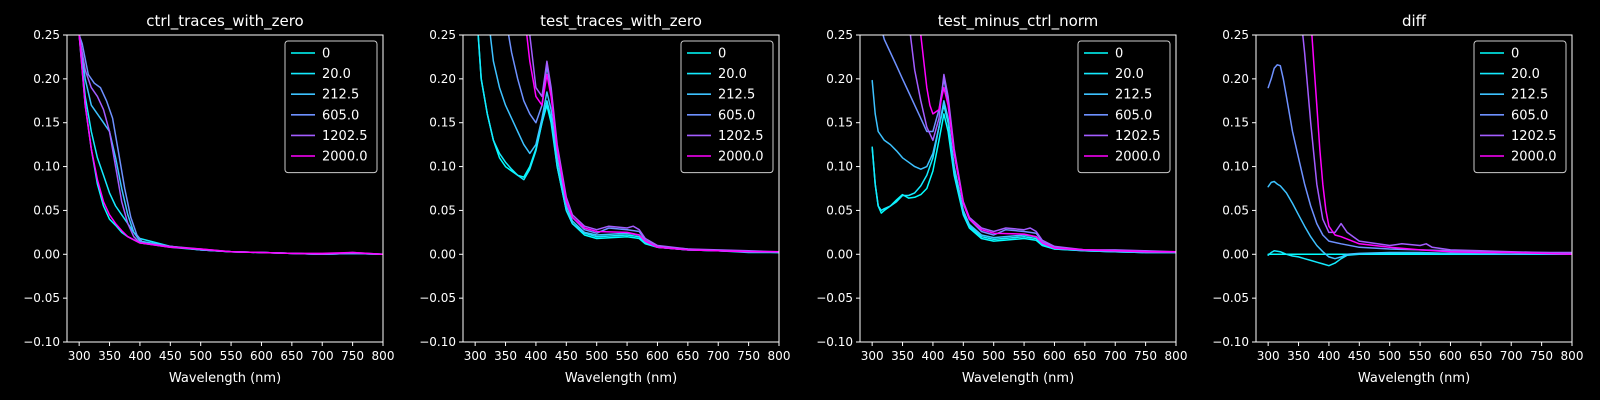 This screenshot has height=400, width=1600. Describe the element at coordinates (231, 356) in the screenshot. I see `x-tick-label: 550` at that location.